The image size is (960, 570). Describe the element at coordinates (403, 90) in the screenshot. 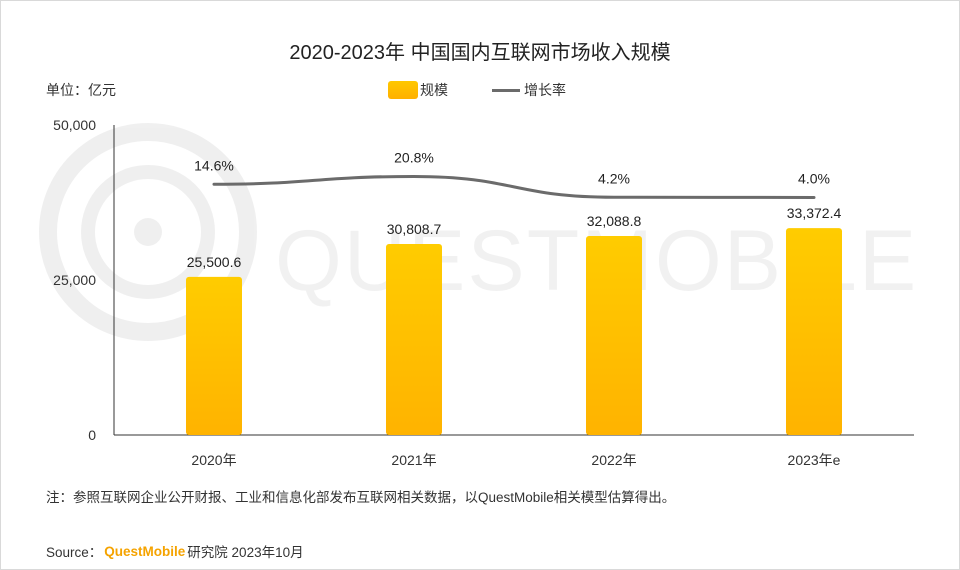

I see `legend-bar-swatch` at that location.